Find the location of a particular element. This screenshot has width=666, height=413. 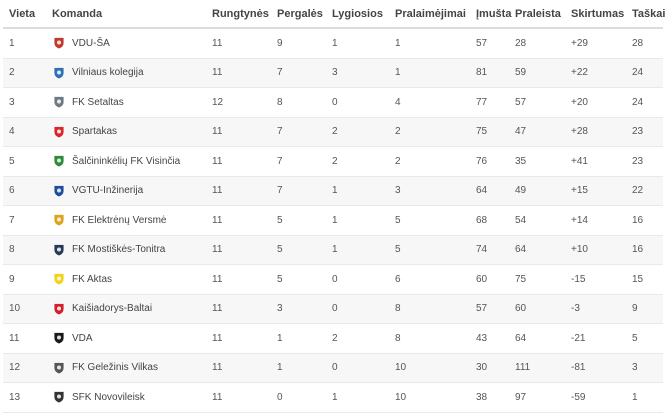

cell-team: FK Geležinis Vilkas is located at coordinates (126, 368).